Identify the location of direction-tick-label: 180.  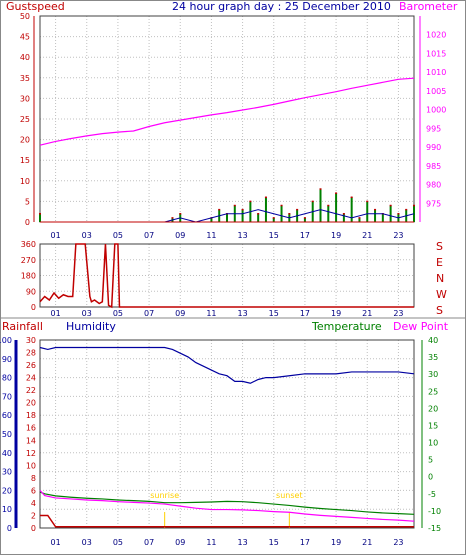
(28, 276).